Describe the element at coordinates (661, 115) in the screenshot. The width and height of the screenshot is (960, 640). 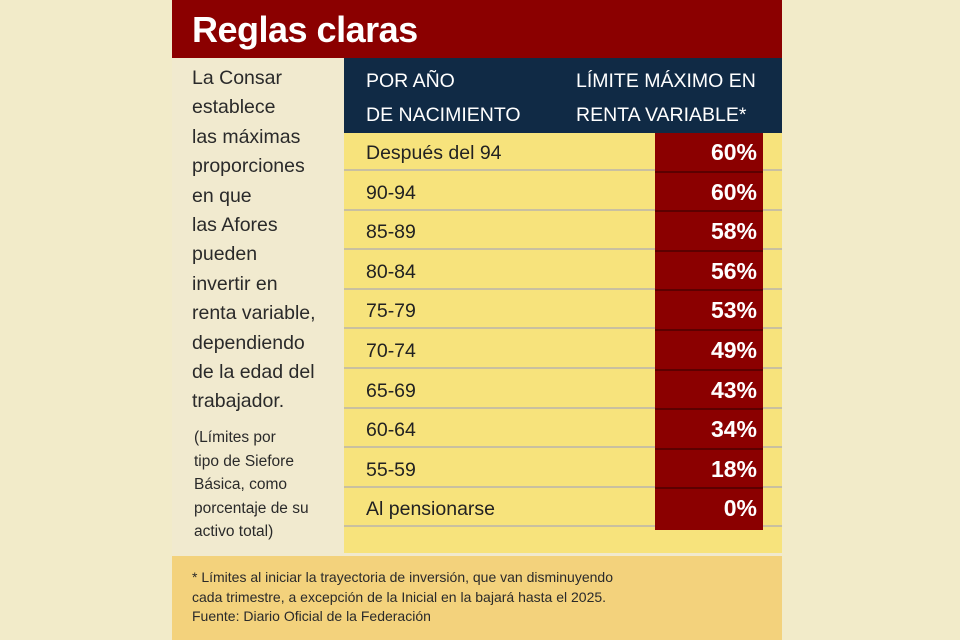
I see `column-header-line: RENTA VARIABLE*` at that location.